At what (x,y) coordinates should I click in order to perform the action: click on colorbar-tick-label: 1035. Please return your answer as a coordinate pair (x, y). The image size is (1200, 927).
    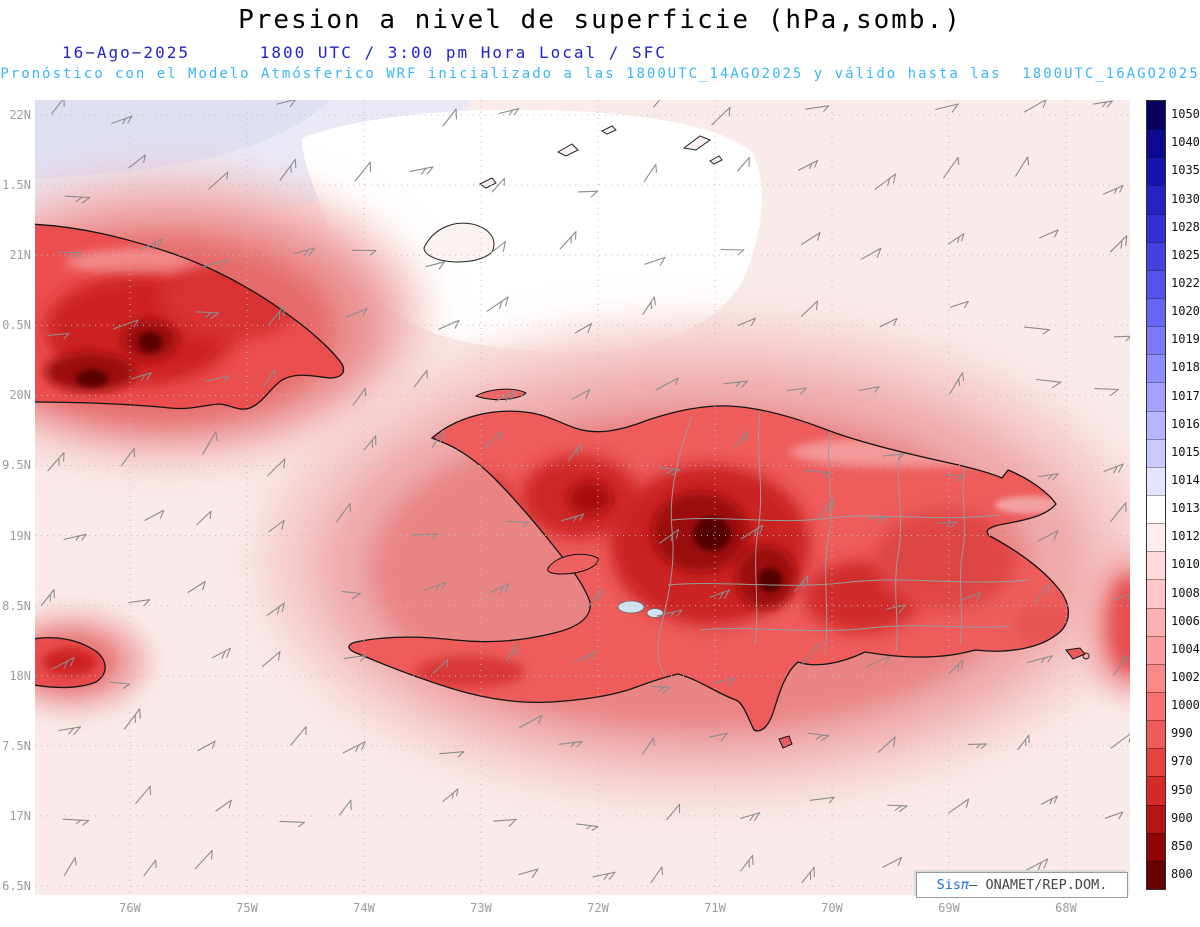
    Looking at the image, I should click on (1185, 170).